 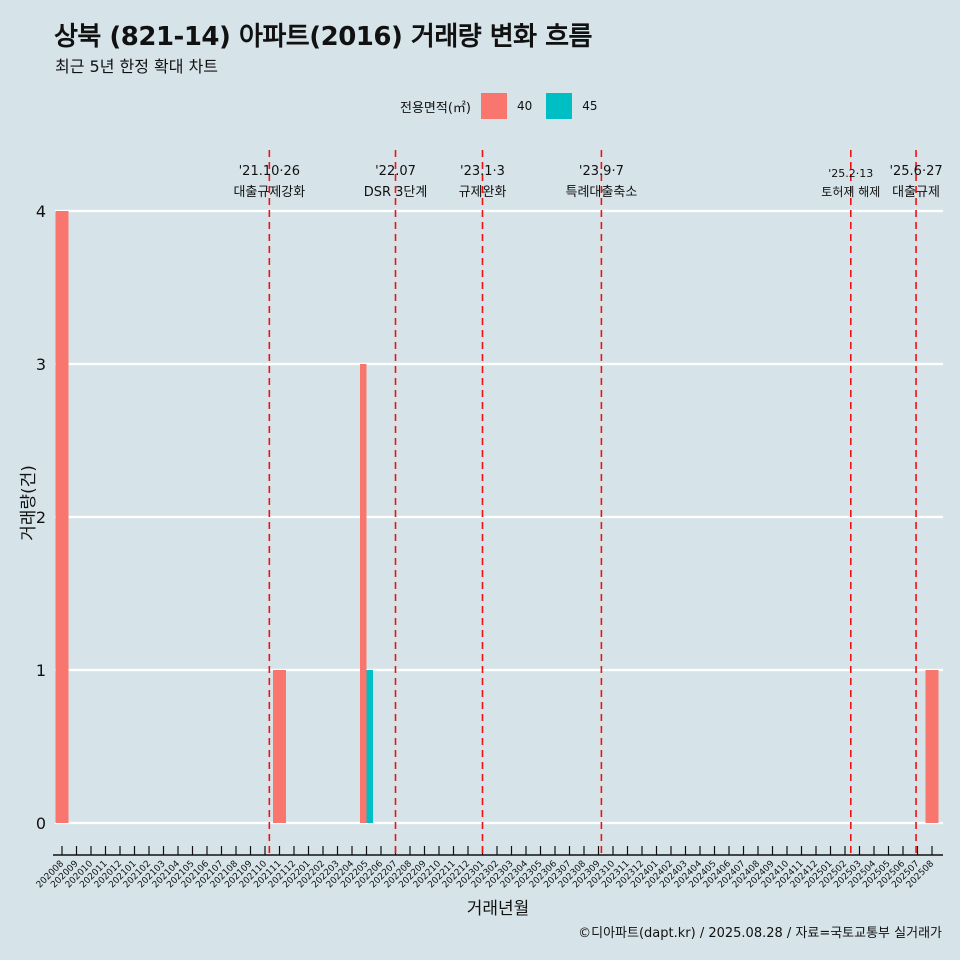 What do you see at coordinates (850, 192) in the screenshot?
I see `event-name-label: 토허제 해제` at bounding box center [850, 192].